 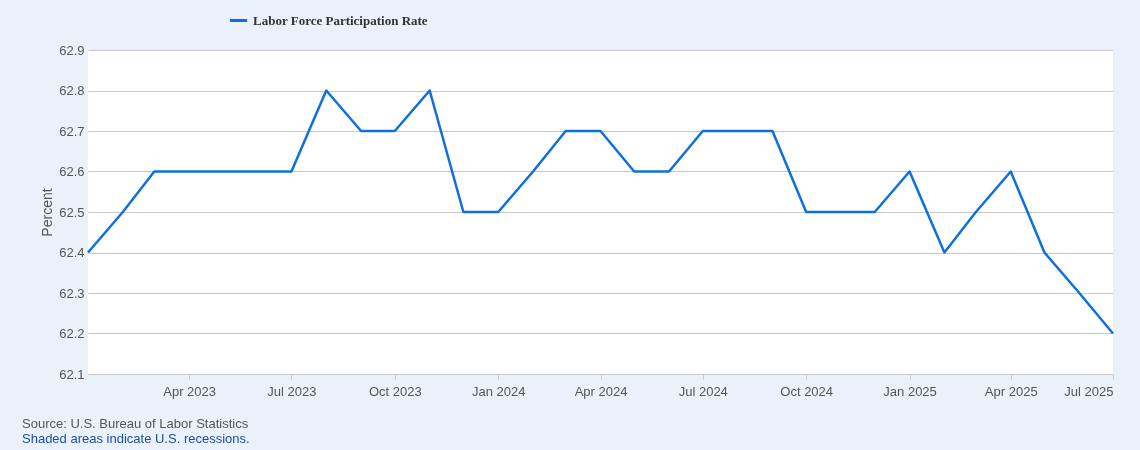 What do you see at coordinates (190, 391) in the screenshot?
I see `x-tick-label: Apr 2023` at bounding box center [190, 391].